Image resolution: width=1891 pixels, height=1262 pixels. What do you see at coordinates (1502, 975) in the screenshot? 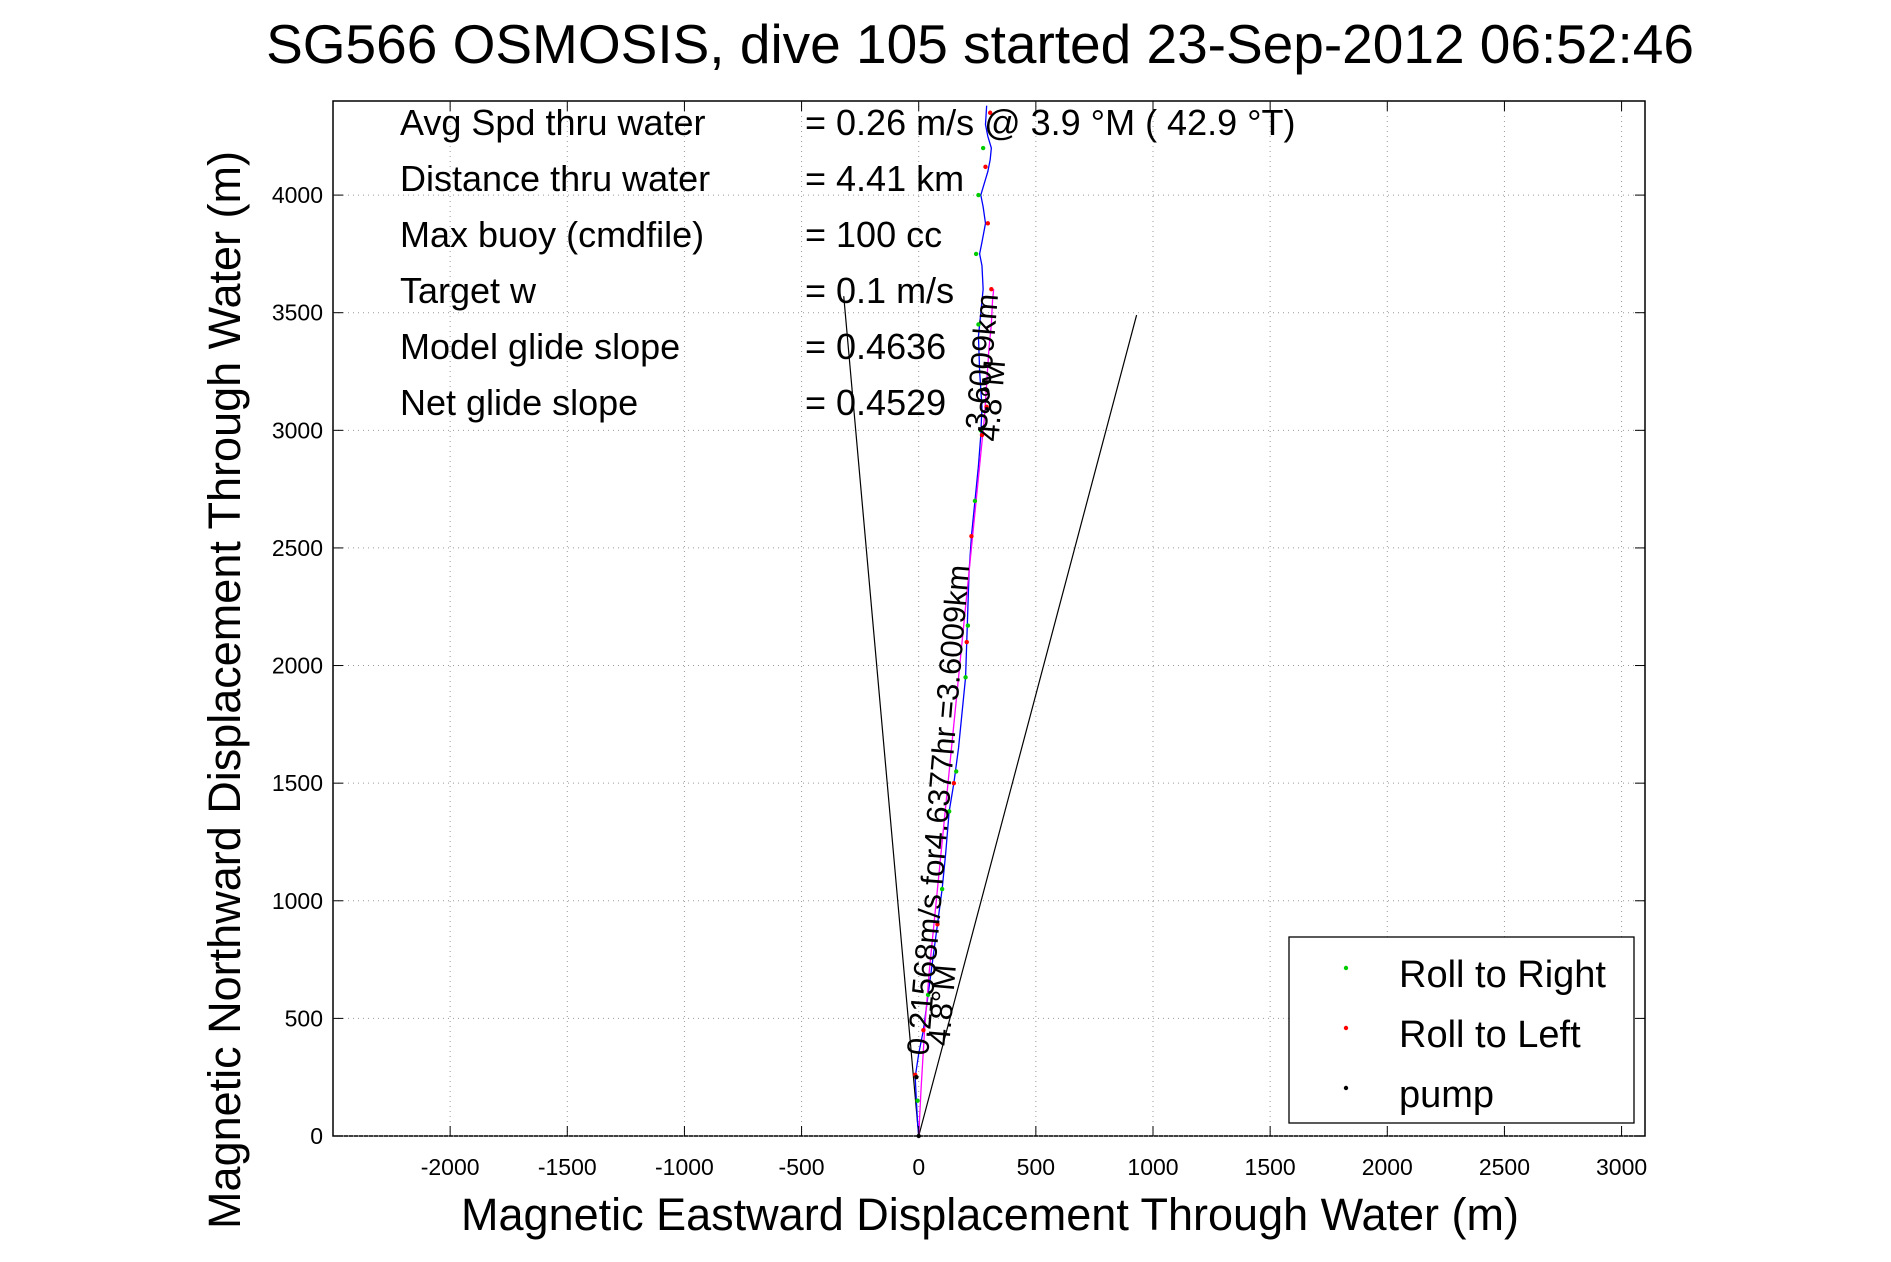
I see `legend-label: Roll to Right` at bounding box center [1502, 975].